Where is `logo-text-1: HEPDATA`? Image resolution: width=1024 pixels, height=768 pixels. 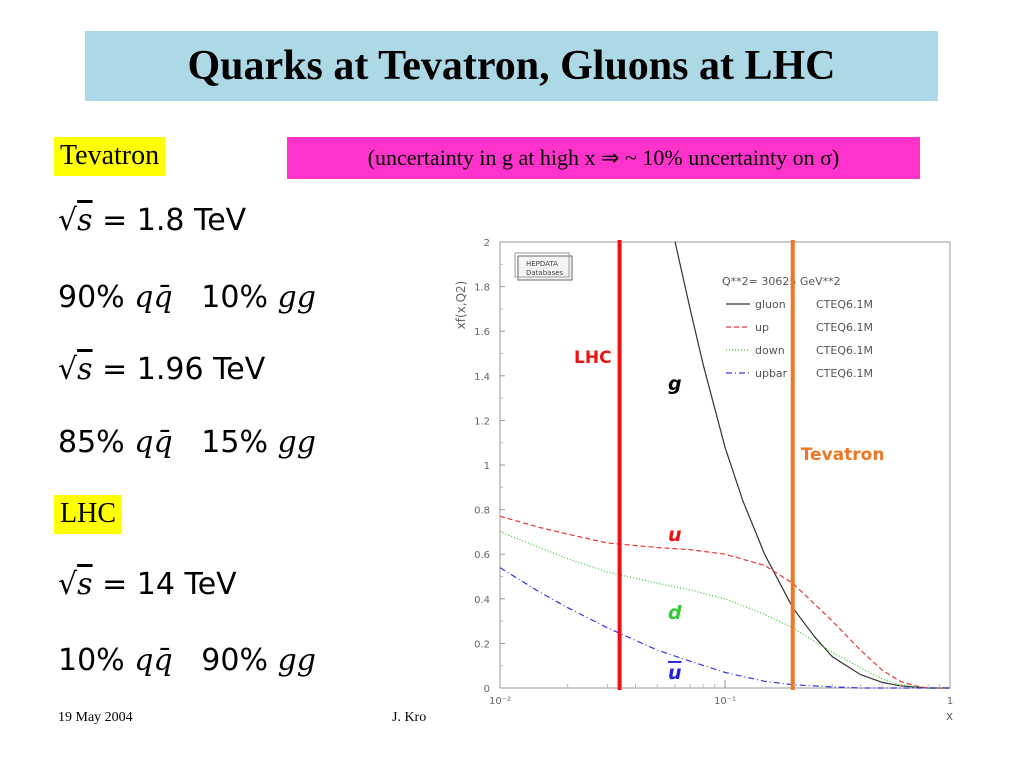 logo-text-1: HEPDATA is located at coordinates (542, 264).